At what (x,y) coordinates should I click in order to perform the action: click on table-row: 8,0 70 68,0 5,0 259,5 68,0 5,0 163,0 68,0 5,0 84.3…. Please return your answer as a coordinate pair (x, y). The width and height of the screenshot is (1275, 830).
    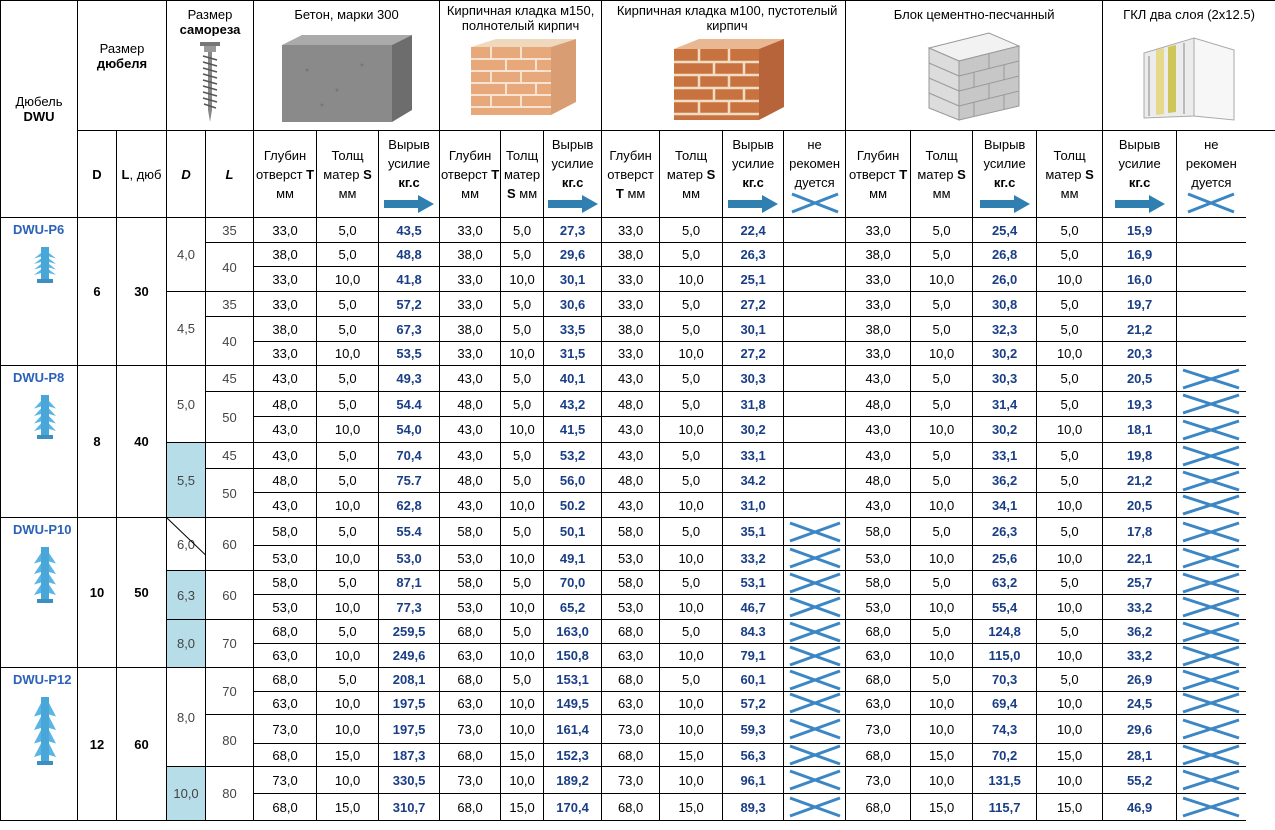
    Looking at the image, I should click on (638, 643).